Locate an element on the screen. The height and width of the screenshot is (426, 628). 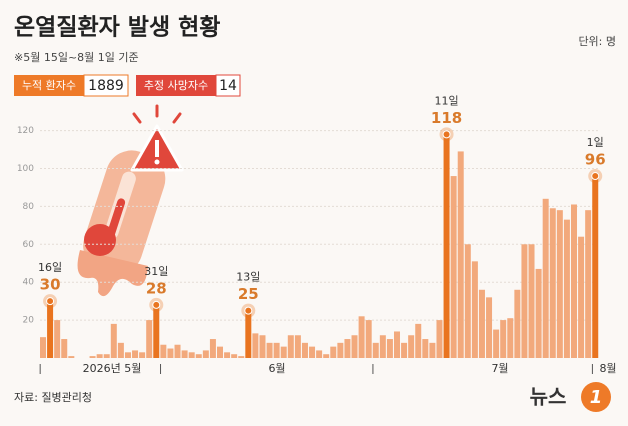
y-tick-label: 120 is located at coordinates (25, 131).